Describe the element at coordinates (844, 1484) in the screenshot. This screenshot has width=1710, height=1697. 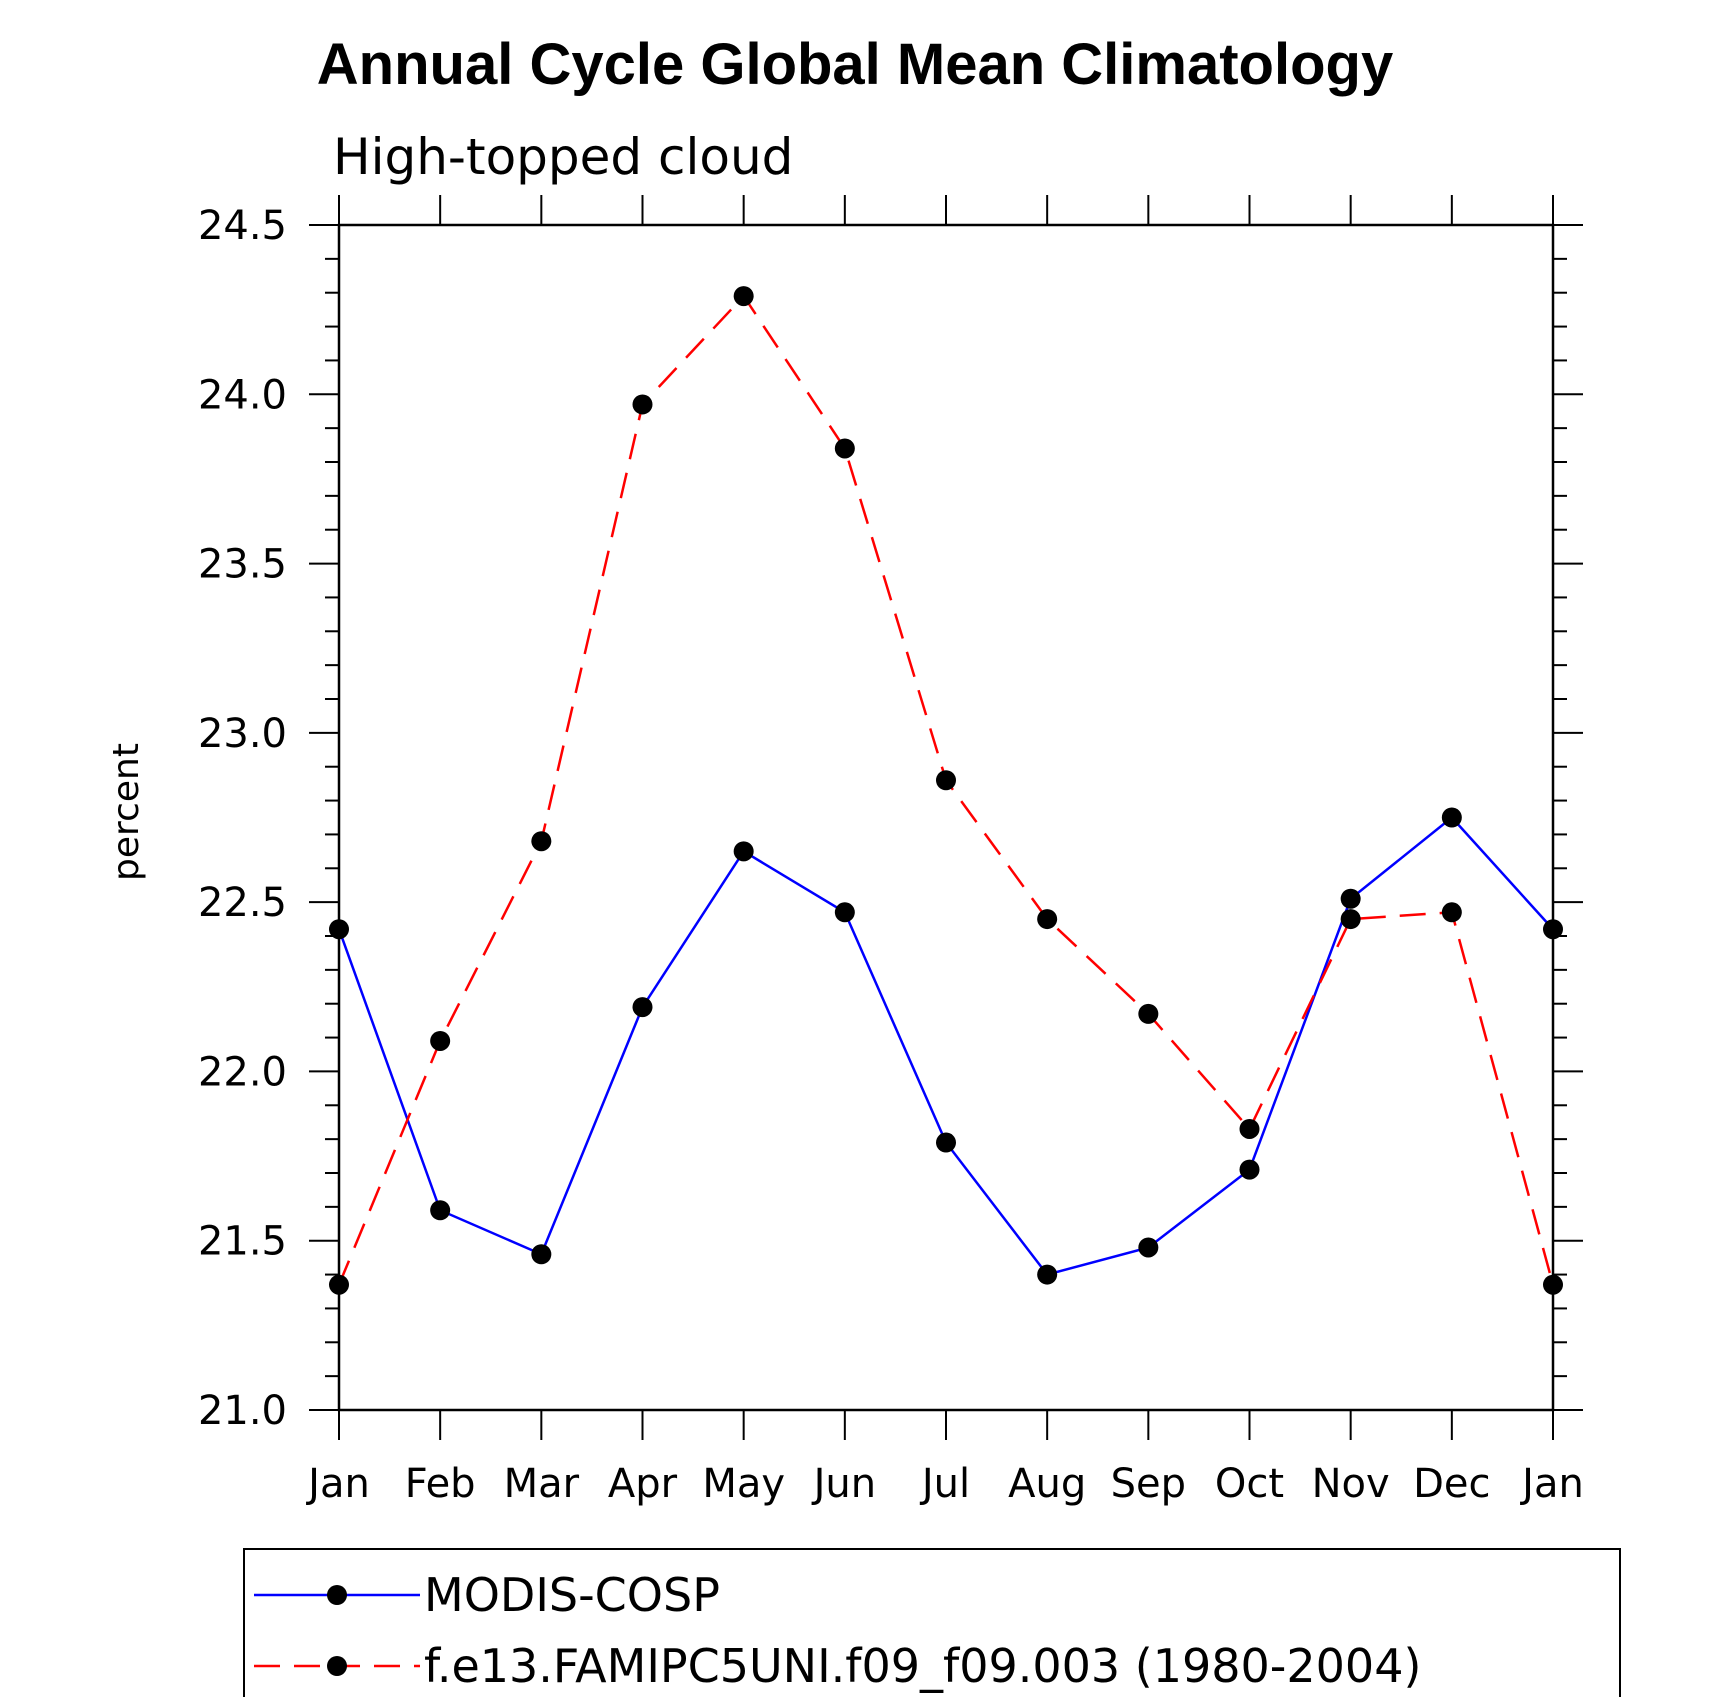
I see `x-tick-label: Jun` at that location.